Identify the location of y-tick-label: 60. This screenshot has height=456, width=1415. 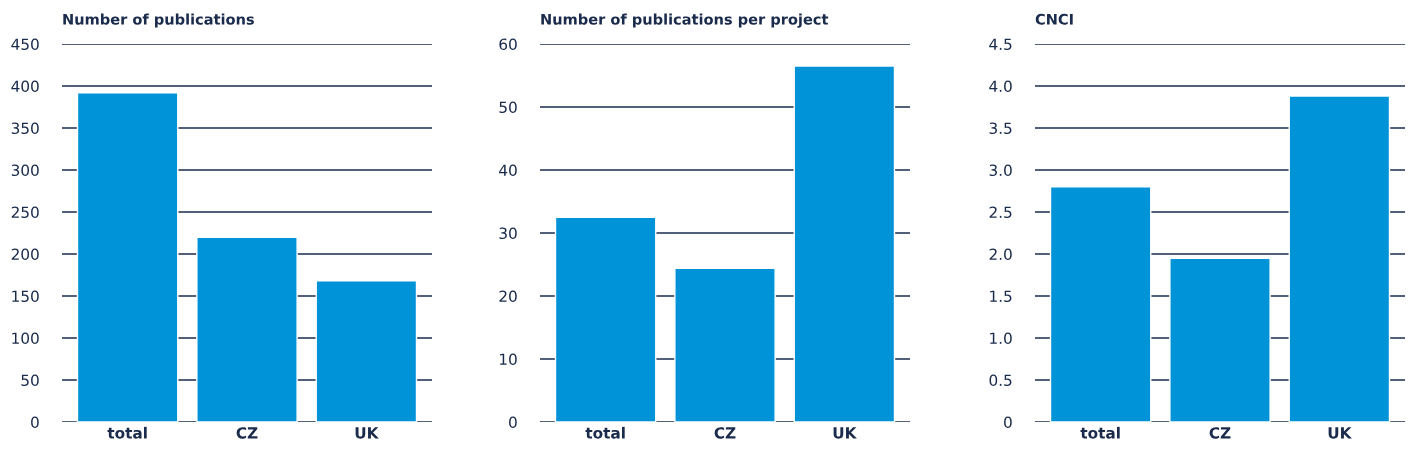
(508, 44).